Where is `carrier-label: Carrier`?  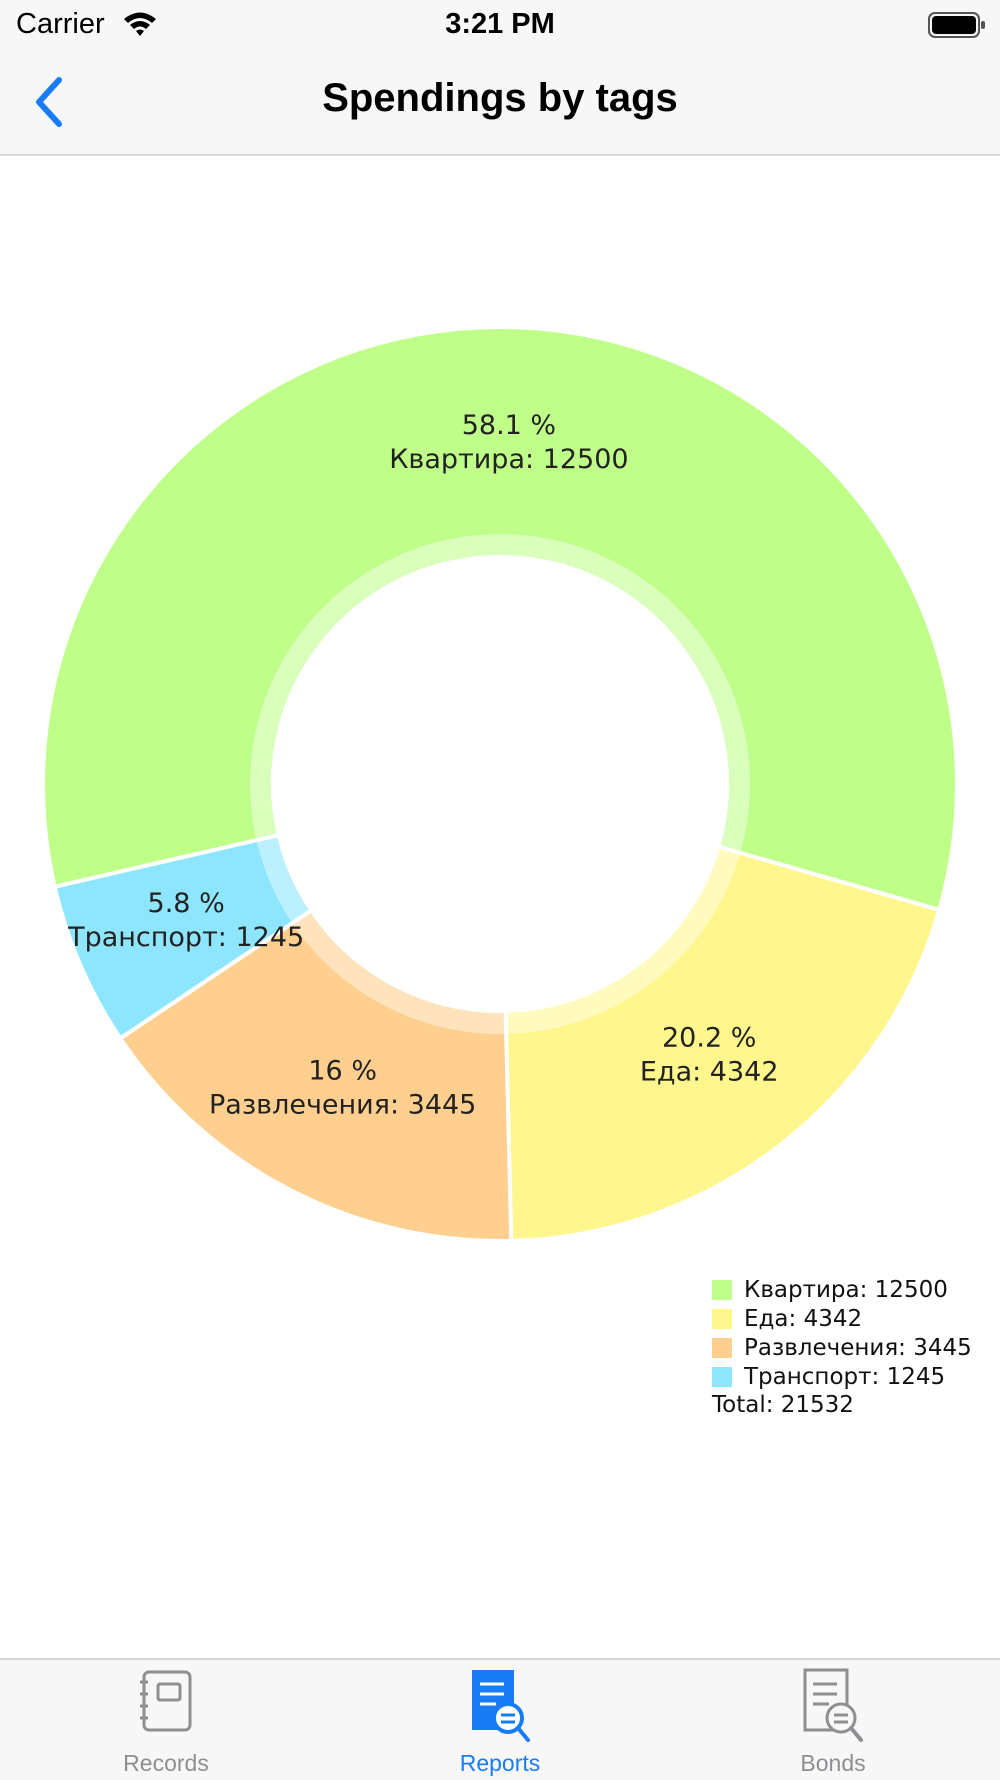 carrier-label: Carrier is located at coordinates (60, 24).